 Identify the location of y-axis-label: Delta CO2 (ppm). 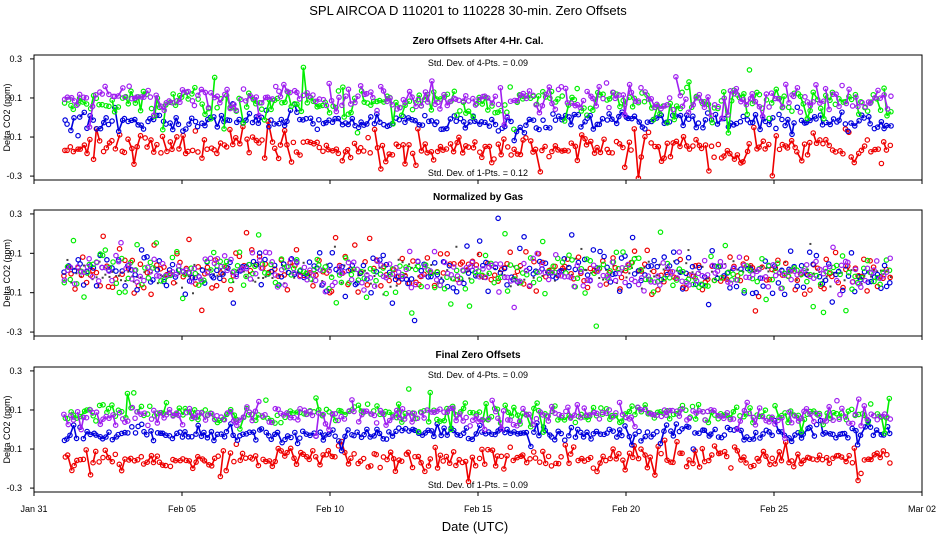
(7, 273).